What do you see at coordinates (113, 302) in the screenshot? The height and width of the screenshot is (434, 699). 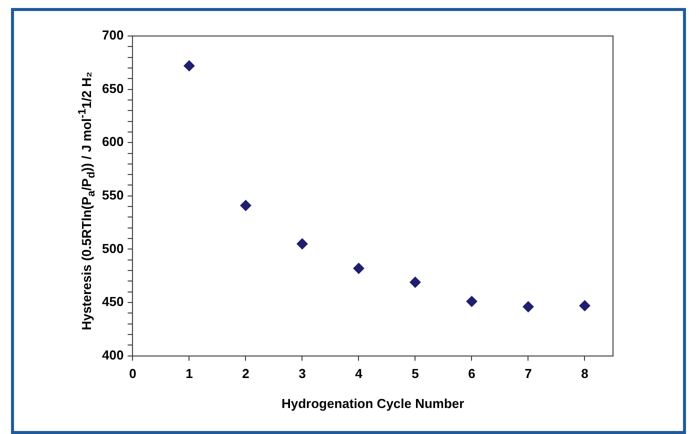 I see `y-tick-label: 450` at bounding box center [113, 302].